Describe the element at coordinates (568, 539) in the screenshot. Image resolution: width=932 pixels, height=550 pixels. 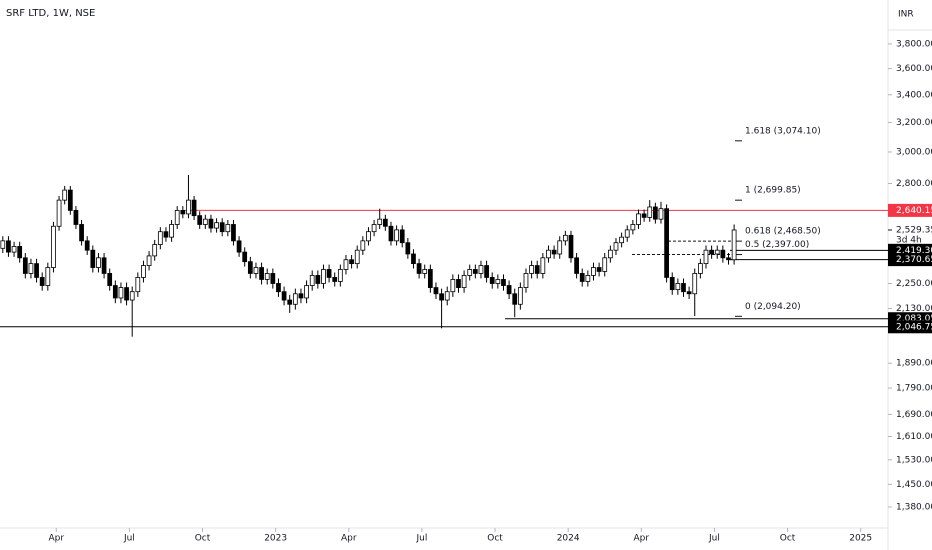
I see `x-tick-label: 2024` at that location.